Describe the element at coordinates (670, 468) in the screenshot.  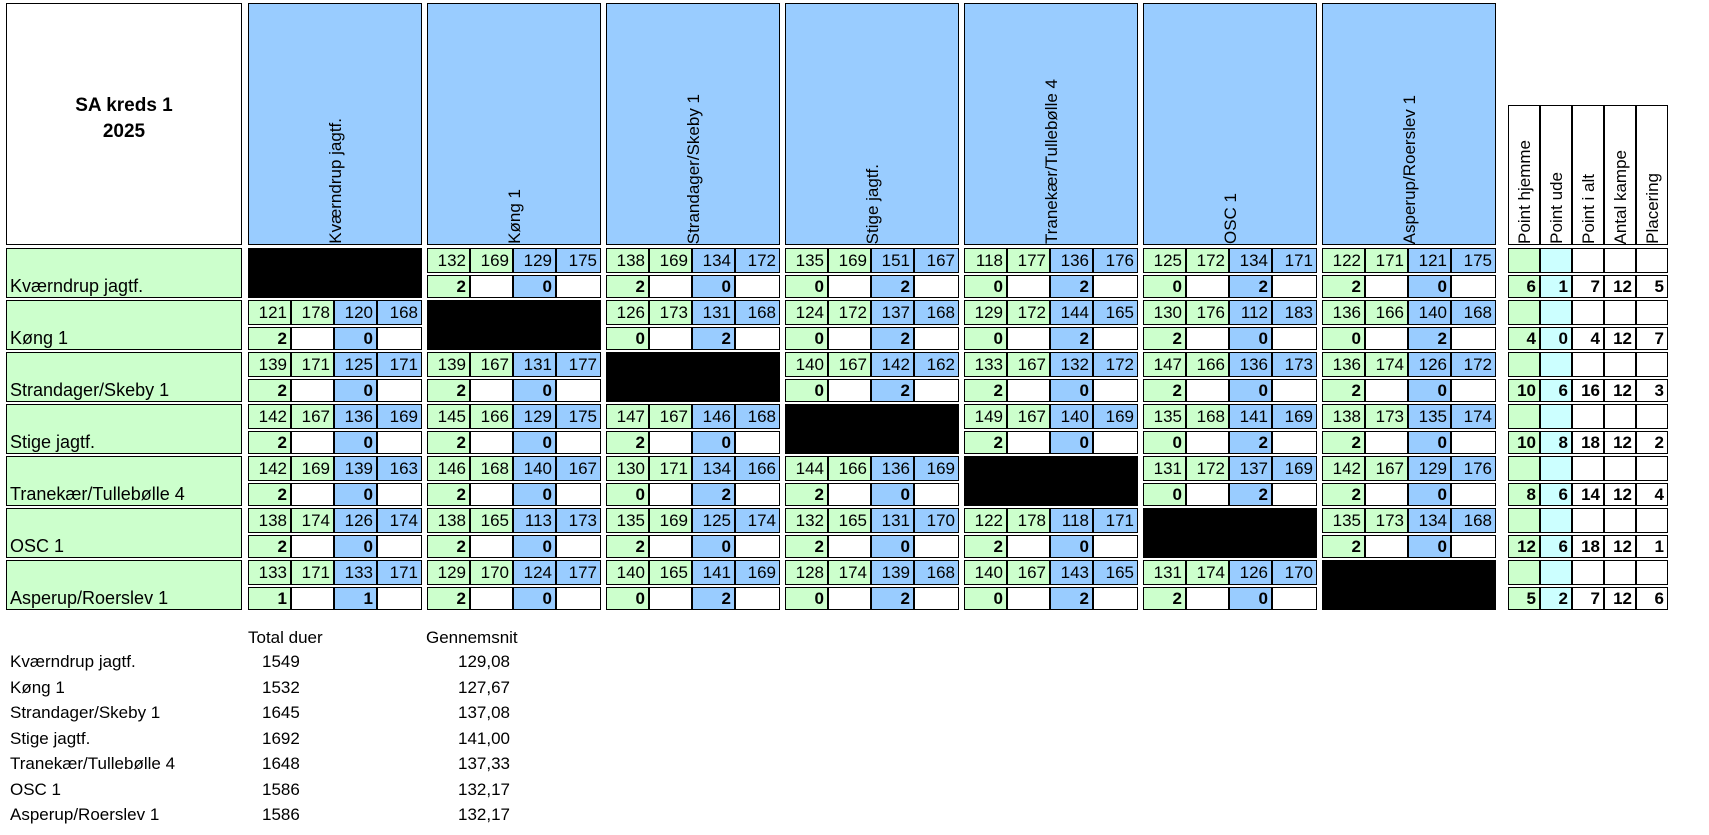
I see `score-cell: 171` at that location.